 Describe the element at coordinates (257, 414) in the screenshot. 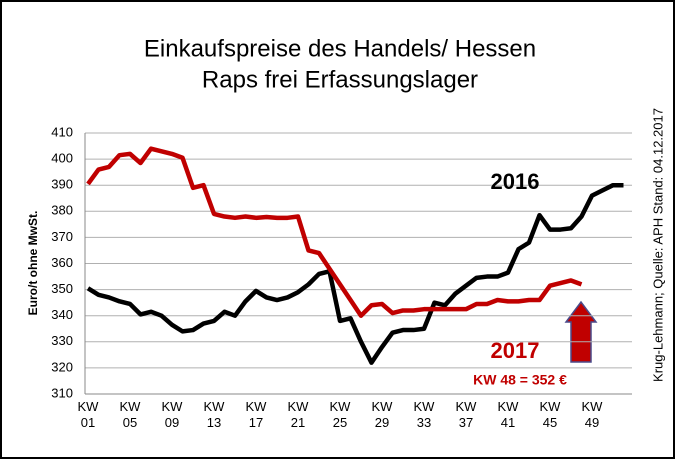

I see `x-tick-label: KW 17` at that location.